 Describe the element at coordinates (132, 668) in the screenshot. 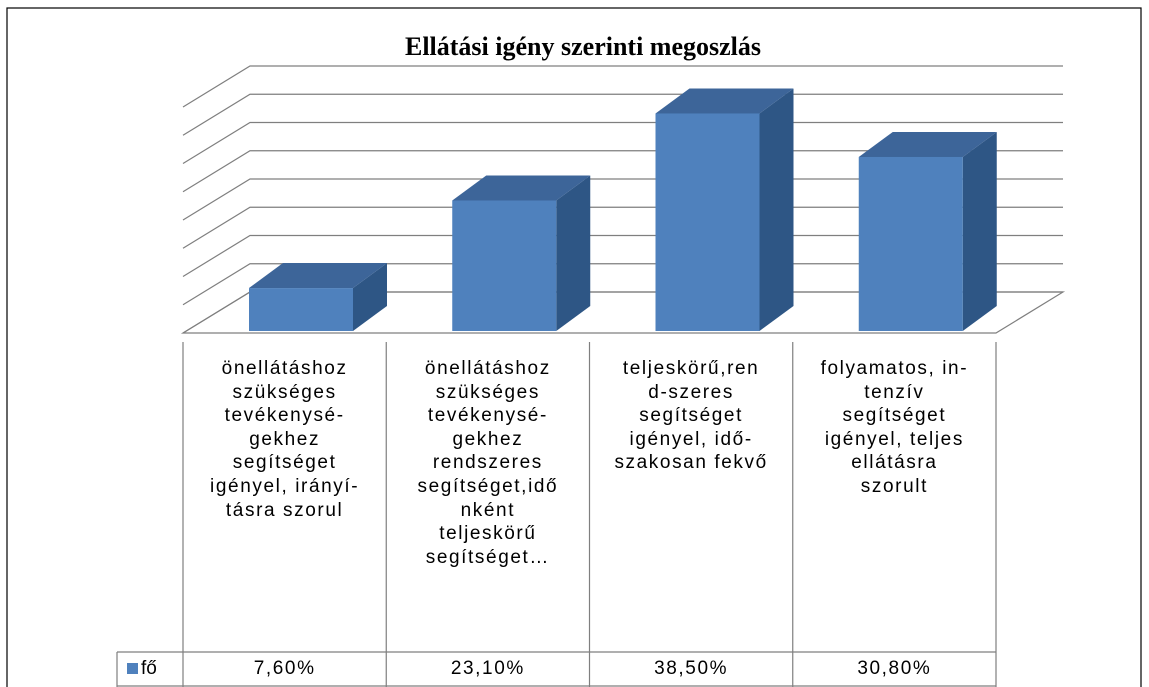

I see `legend-swatch` at that location.